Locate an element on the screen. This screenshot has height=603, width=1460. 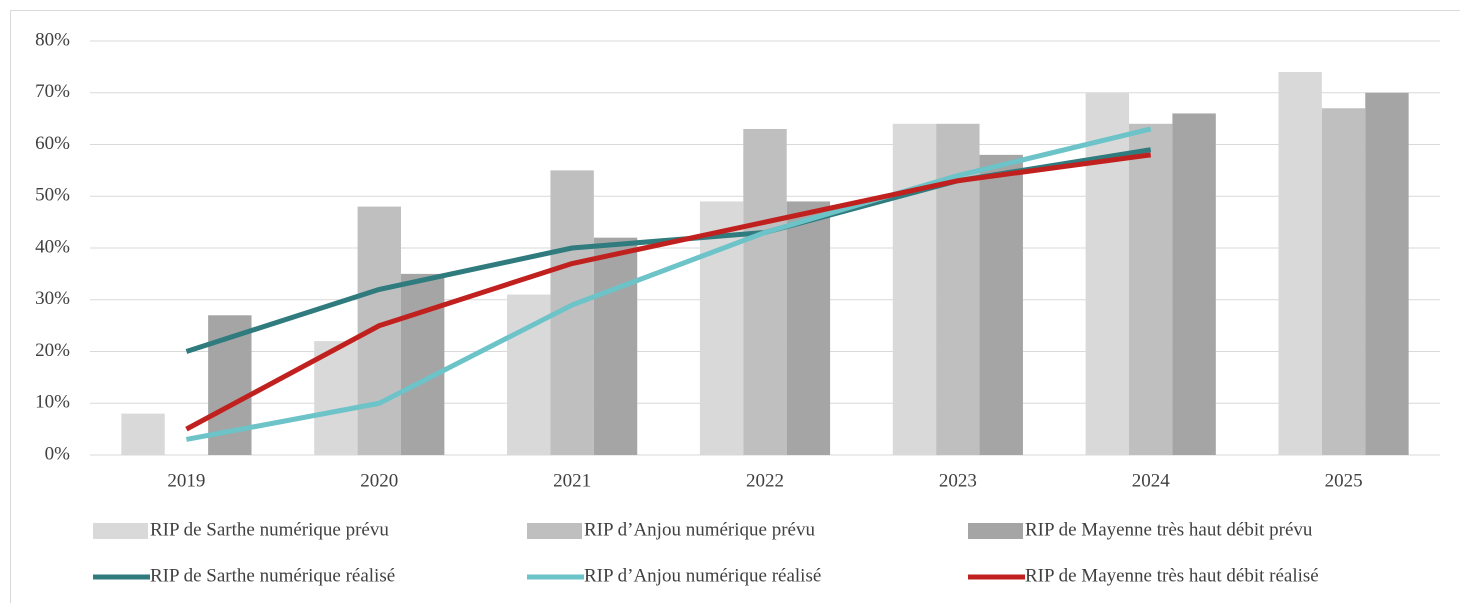
y-tick-label: 20% is located at coordinates (52, 350).